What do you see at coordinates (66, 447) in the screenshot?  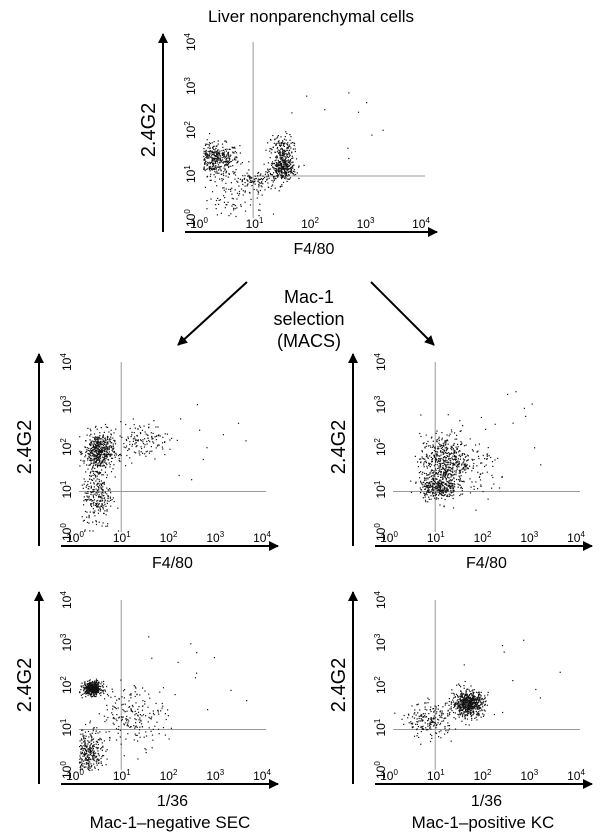 I see `y-tick-label: 102` at bounding box center [66, 447].